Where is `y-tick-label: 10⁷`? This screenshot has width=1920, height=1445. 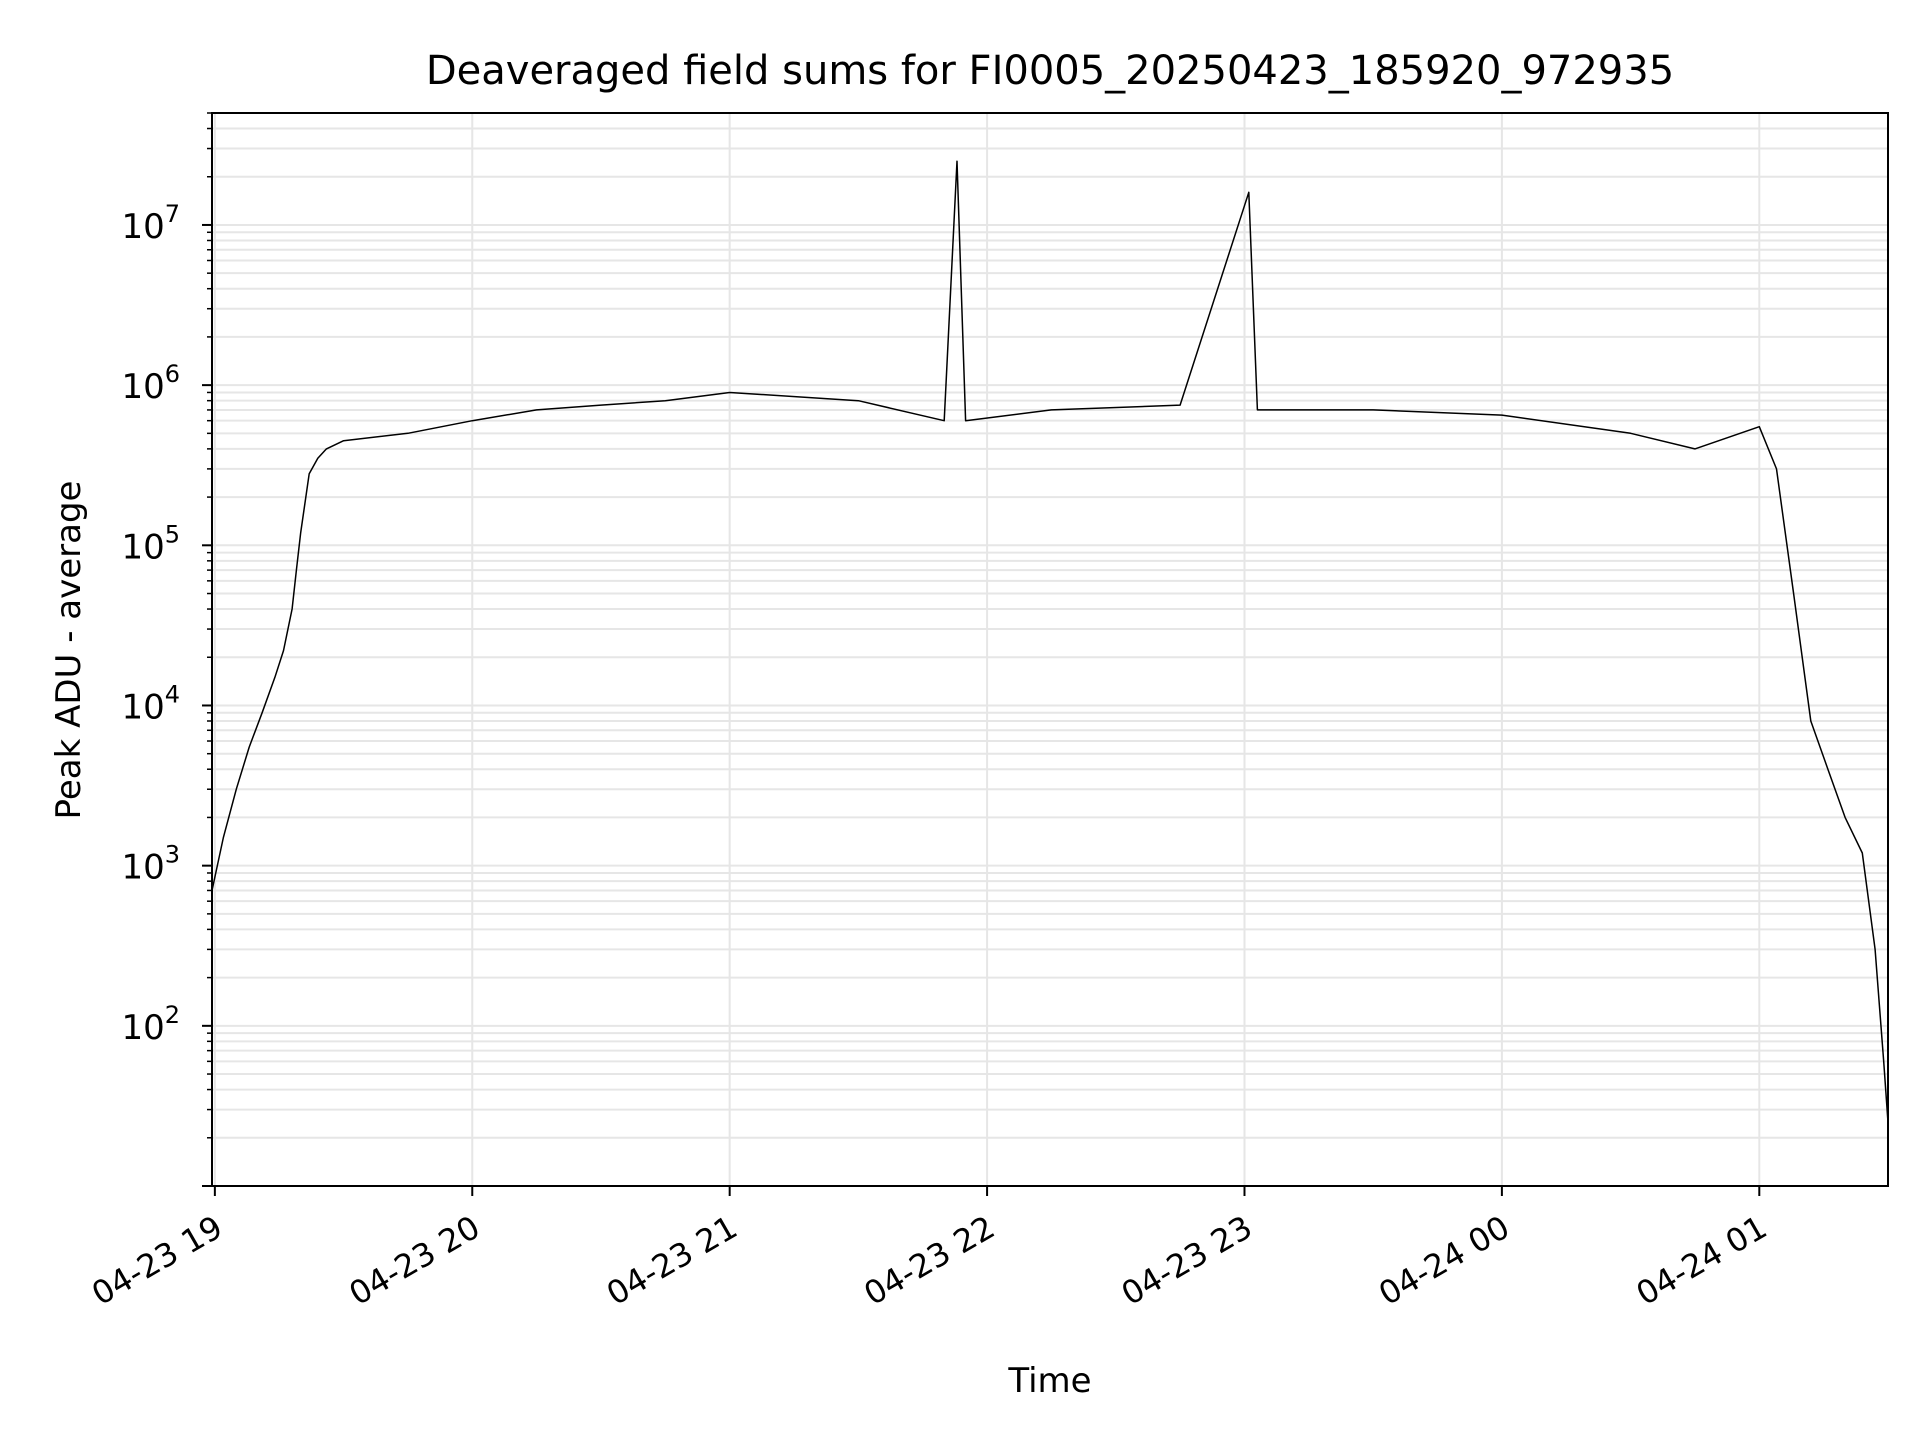
y-tick-label: 10⁷ is located at coordinates (150, 223).